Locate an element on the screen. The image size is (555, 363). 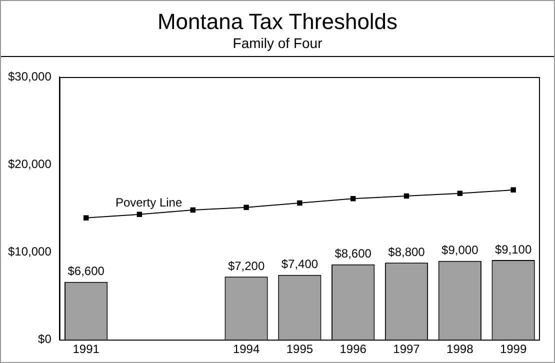
x-tick-label: 1998 is located at coordinates (460, 349).